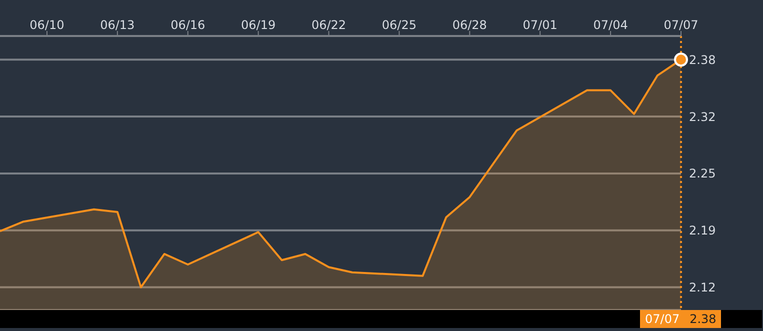 Image resolution: width=763 pixels, height=331 pixels. Describe the element at coordinates (117, 25) in the screenshot. I see `x-tick-label: 06/13` at that location.